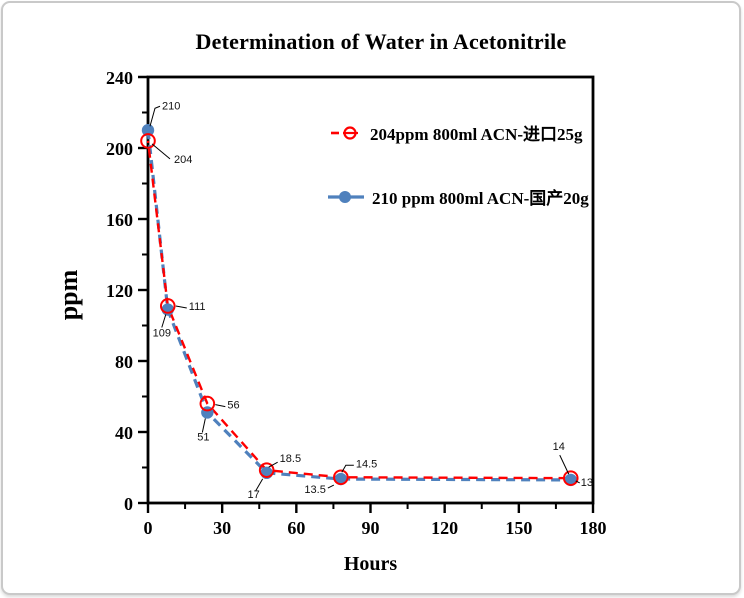  What do you see at coordinates (128, 504) in the screenshot?
I see `y-axis-tick-label: 0` at bounding box center [128, 504].